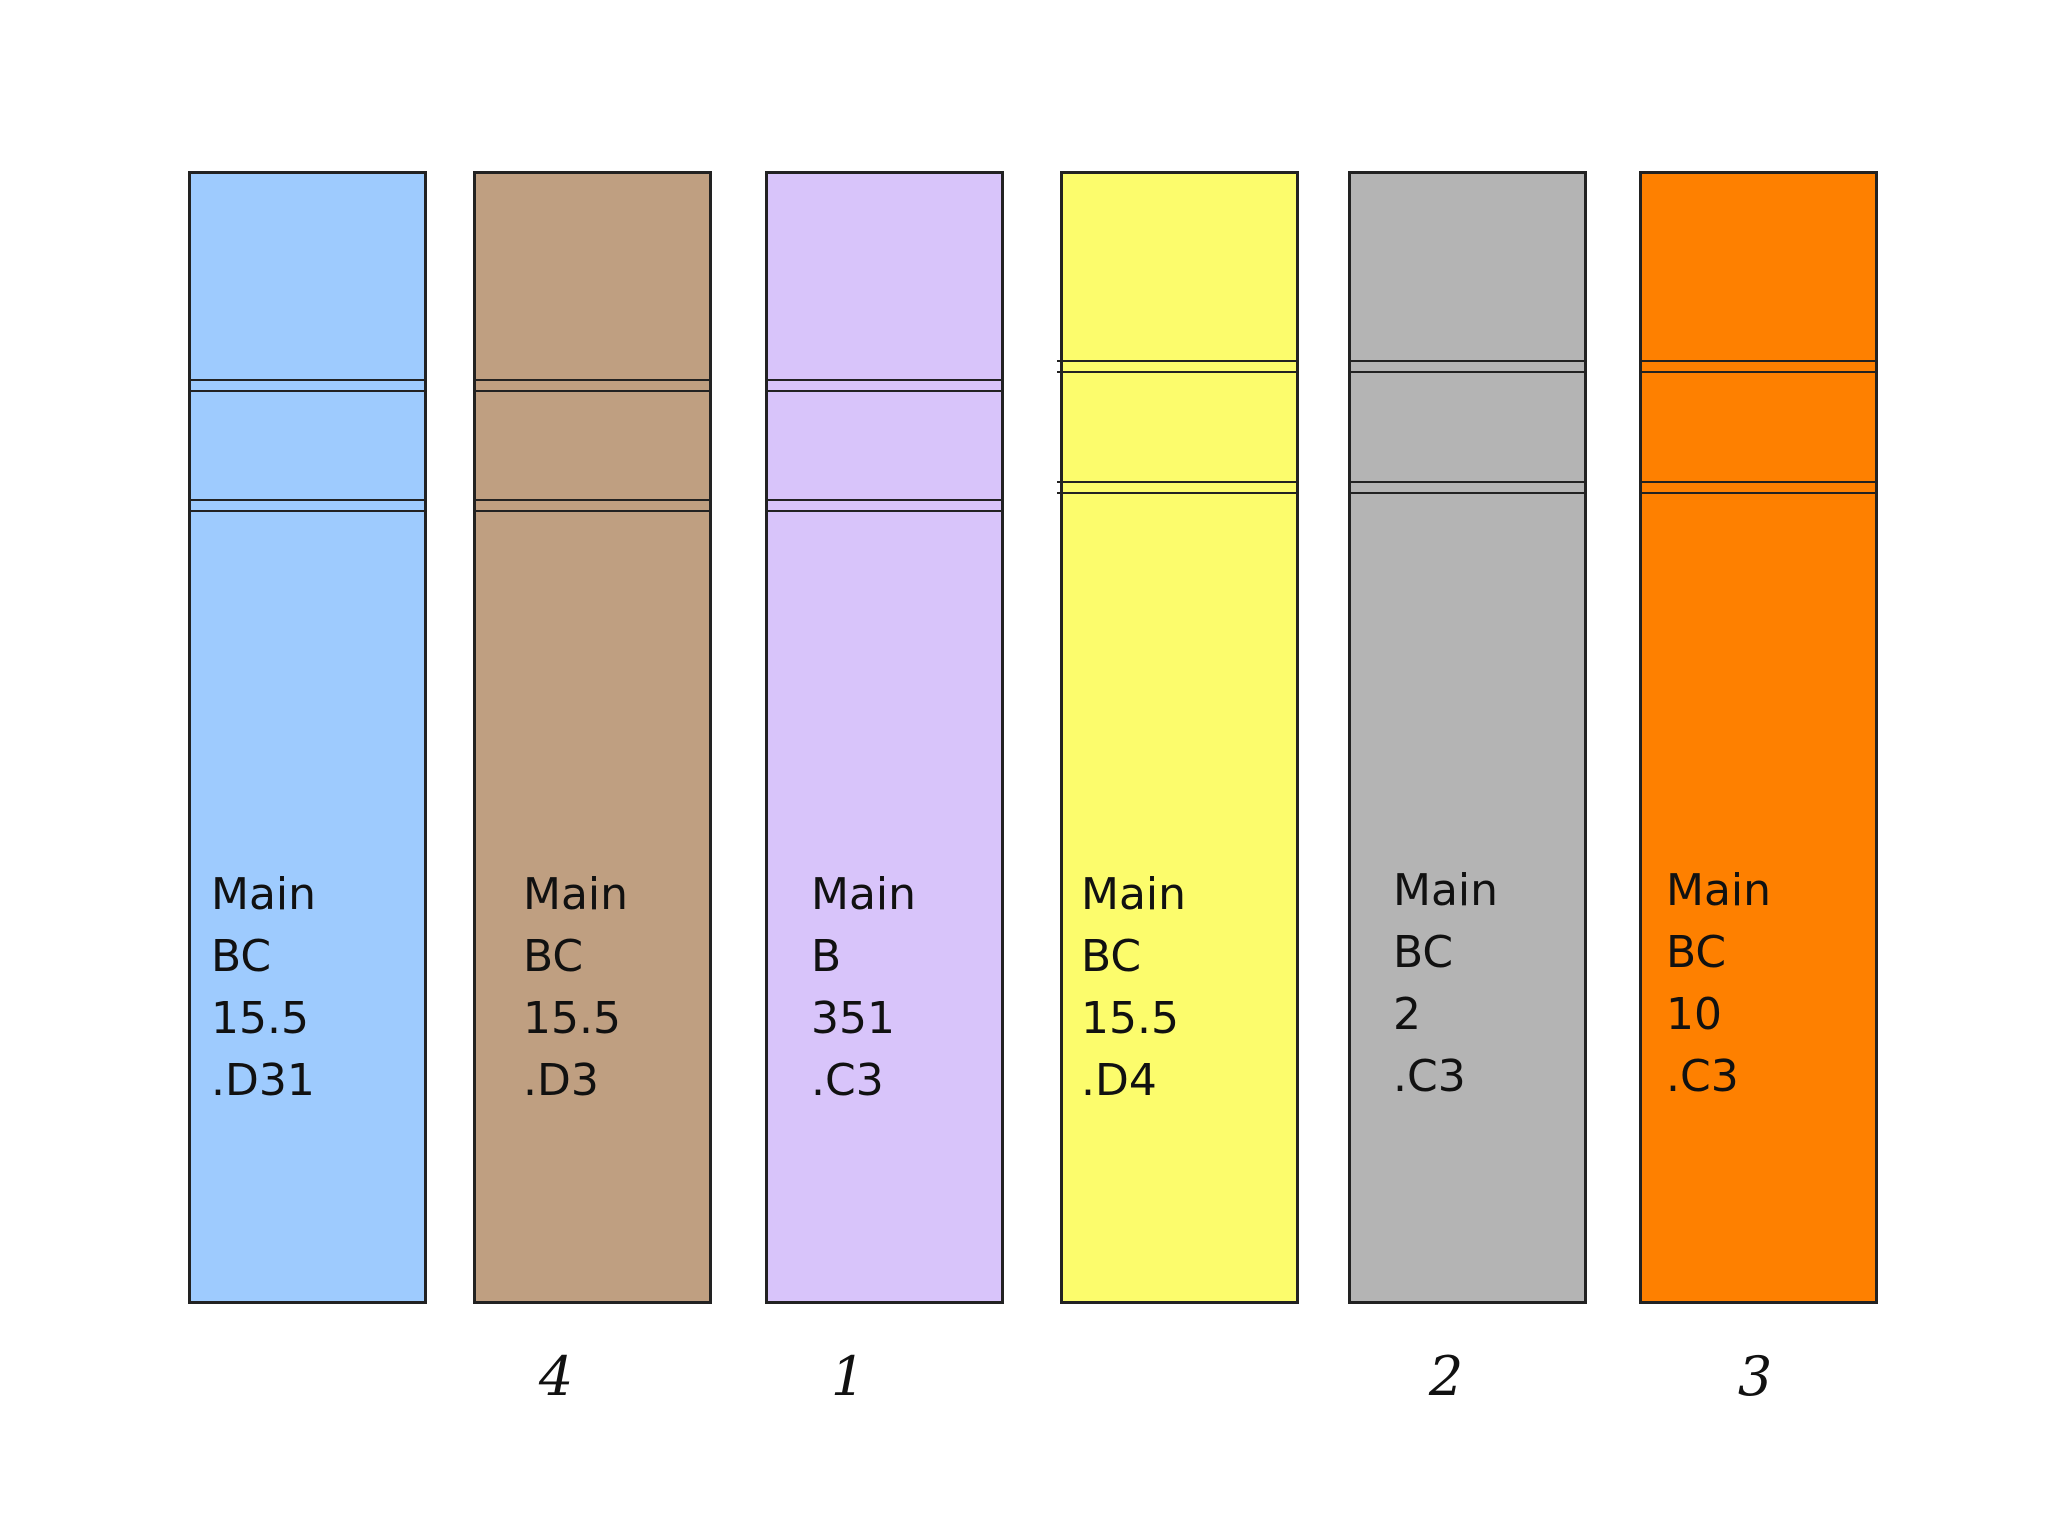  What do you see at coordinates (884, 737) in the screenshot?
I see `book-spine-3: Main B 351 .C3` at bounding box center [884, 737].